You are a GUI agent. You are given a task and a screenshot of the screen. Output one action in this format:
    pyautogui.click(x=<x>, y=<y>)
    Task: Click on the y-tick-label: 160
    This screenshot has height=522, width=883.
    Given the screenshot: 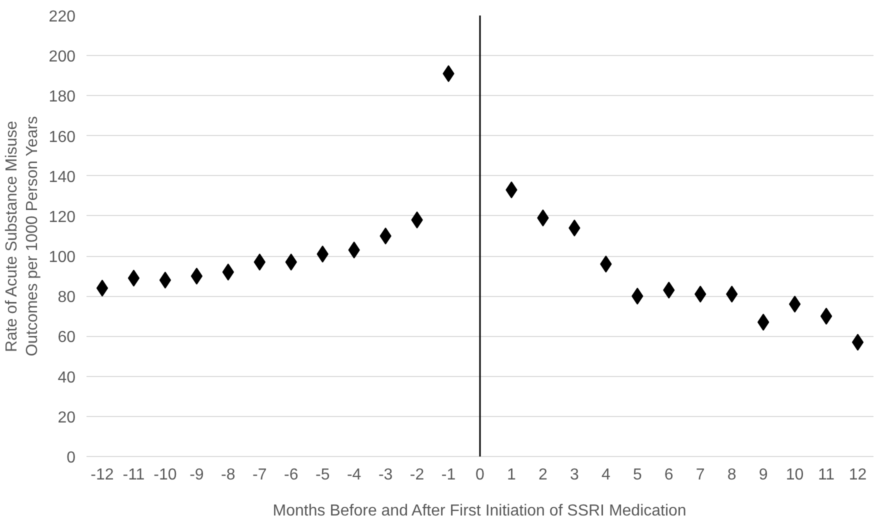 What is the action you would take?
    pyautogui.click(x=62, y=137)
    